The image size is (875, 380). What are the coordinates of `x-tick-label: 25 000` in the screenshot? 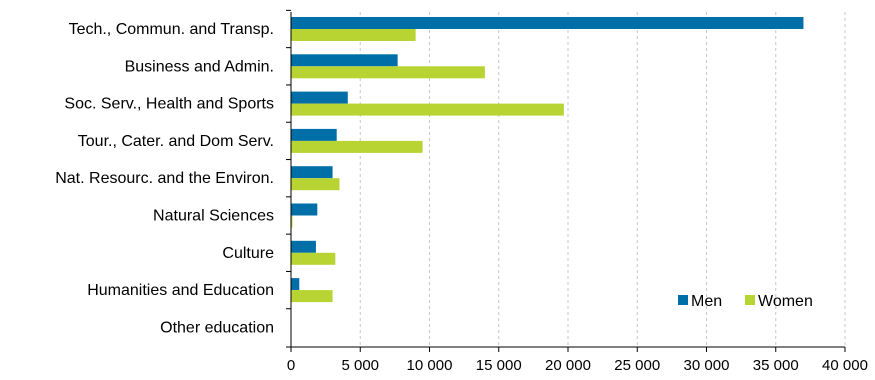 It's located at (637, 365).